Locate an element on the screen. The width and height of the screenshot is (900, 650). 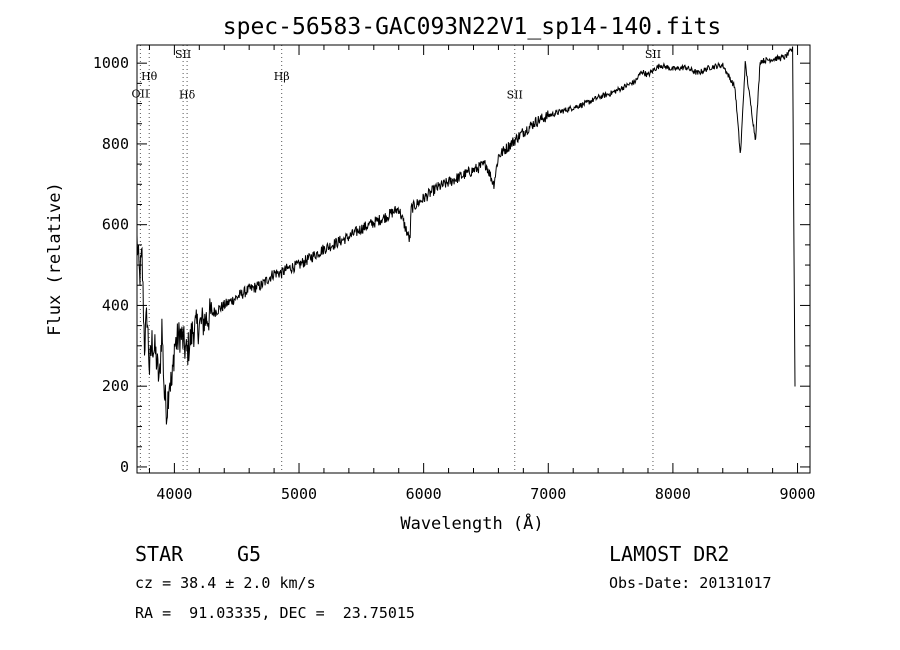
y-axis-label: Flux (relative) is located at coordinates (55, 259).